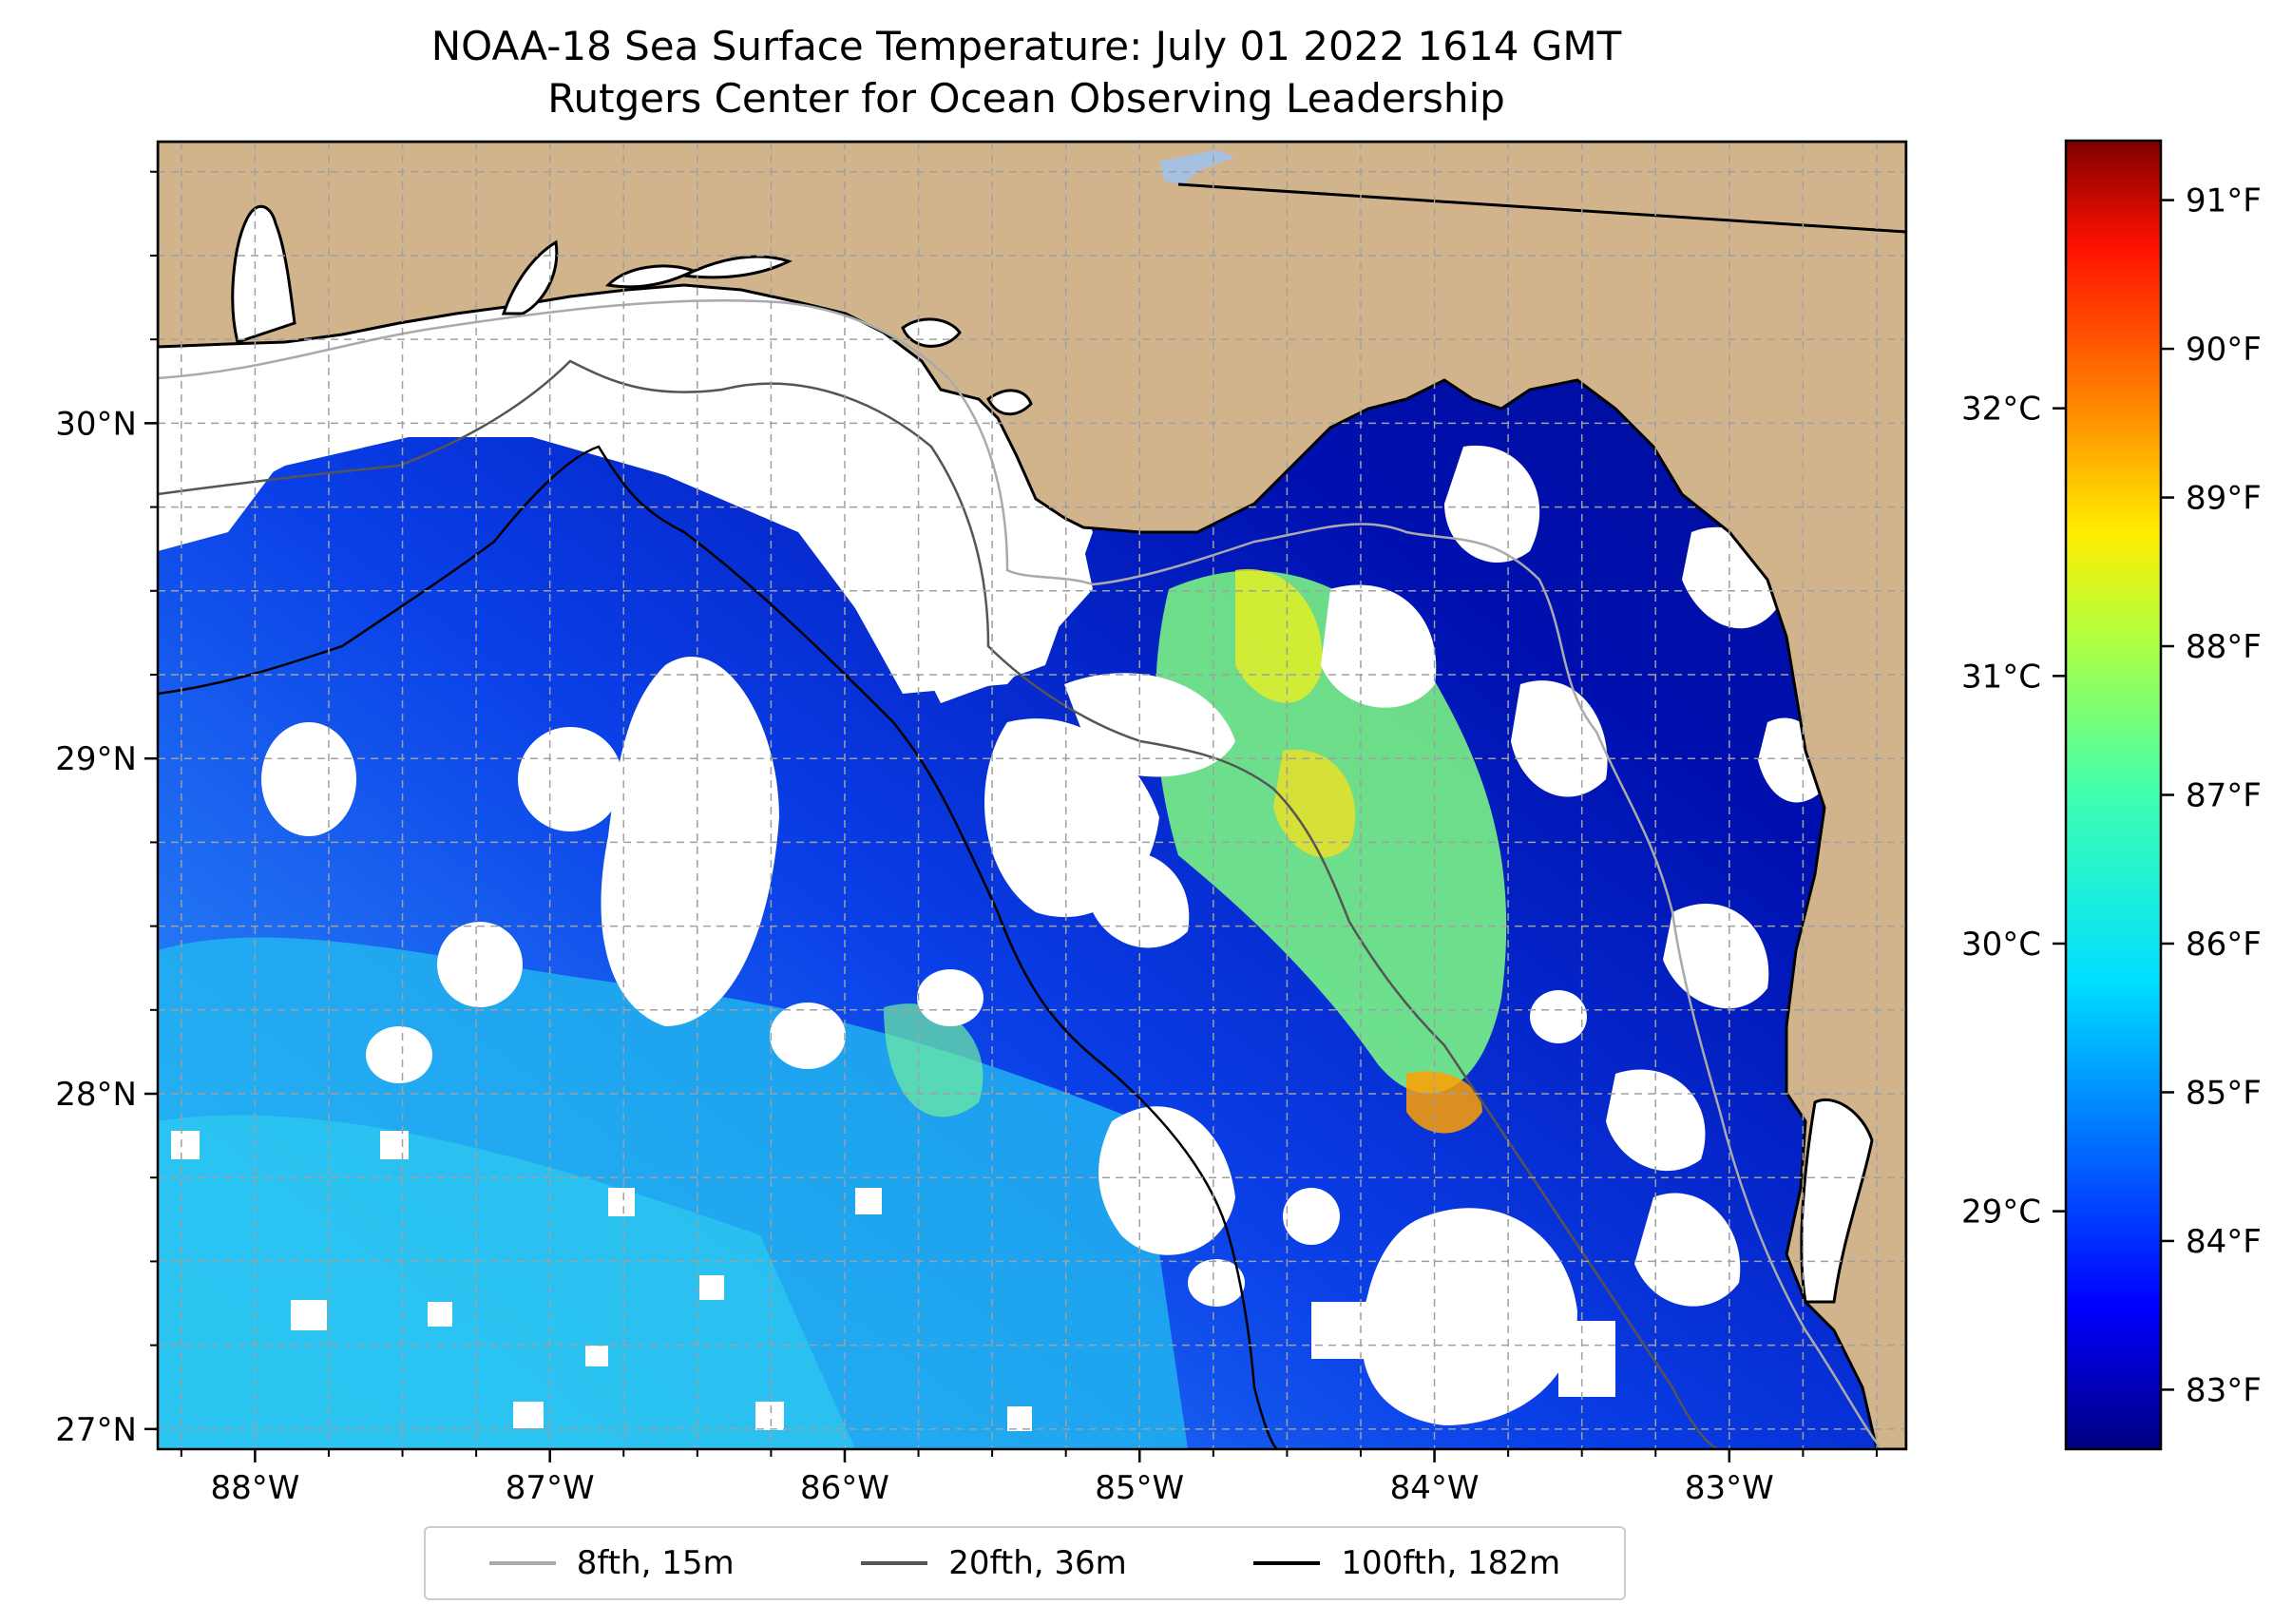 Image resolution: width=2292 pixels, height=1624 pixels. I want to click on lat-tick-label: 28°N, so click(96, 1095).